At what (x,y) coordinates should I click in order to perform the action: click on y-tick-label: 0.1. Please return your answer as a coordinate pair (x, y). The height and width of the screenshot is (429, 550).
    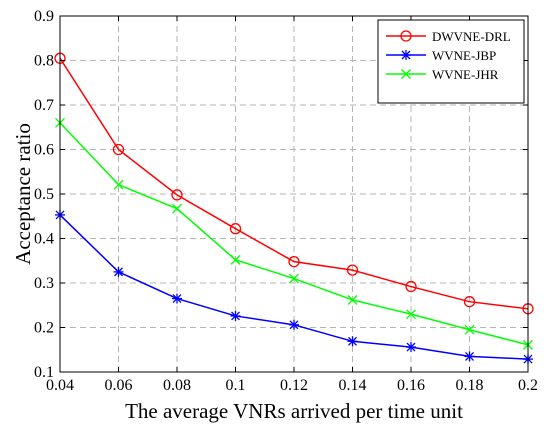
    Looking at the image, I should click on (44, 372).